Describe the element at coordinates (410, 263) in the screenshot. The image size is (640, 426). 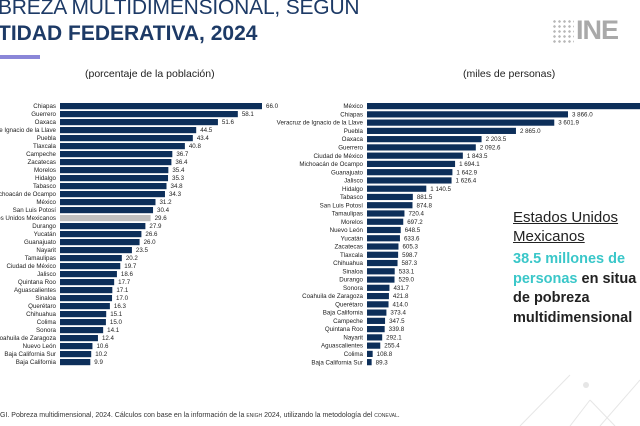
I see `data-label: 587.3` at that location.